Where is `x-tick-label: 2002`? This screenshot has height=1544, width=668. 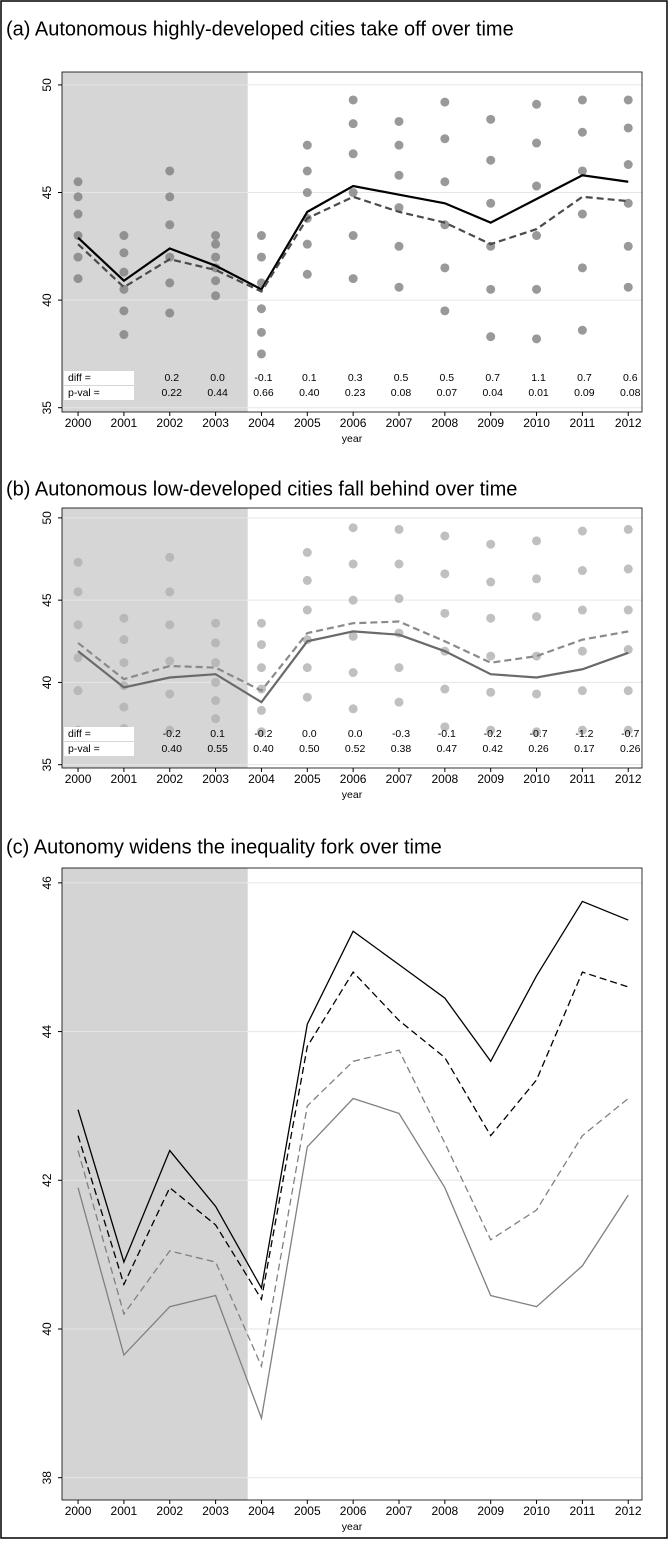
x-tick-label: 2002 is located at coordinates (169, 779).